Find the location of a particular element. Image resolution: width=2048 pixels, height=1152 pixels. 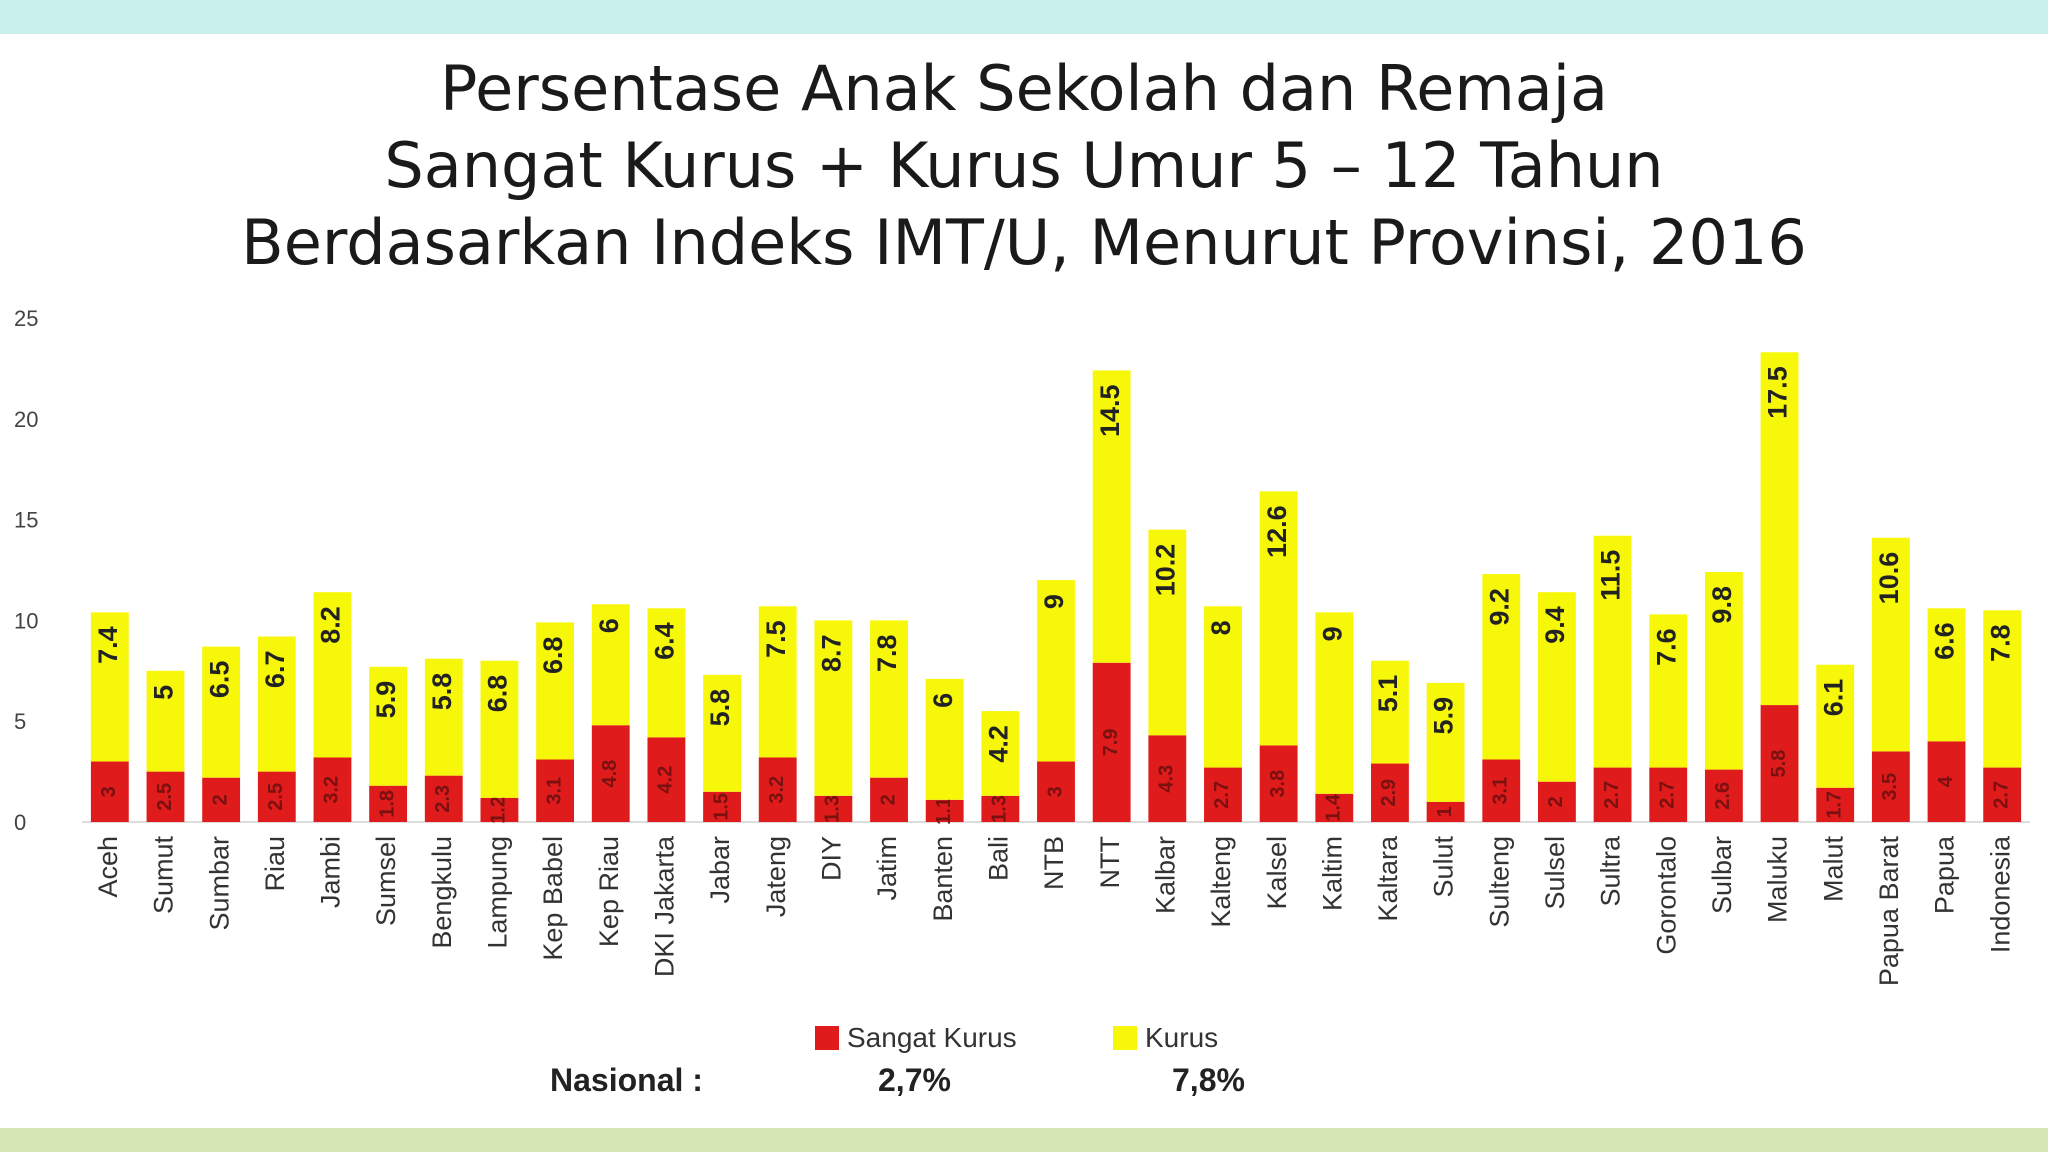

data-label-sangat-kurus: 3 is located at coordinates (1055, 791).